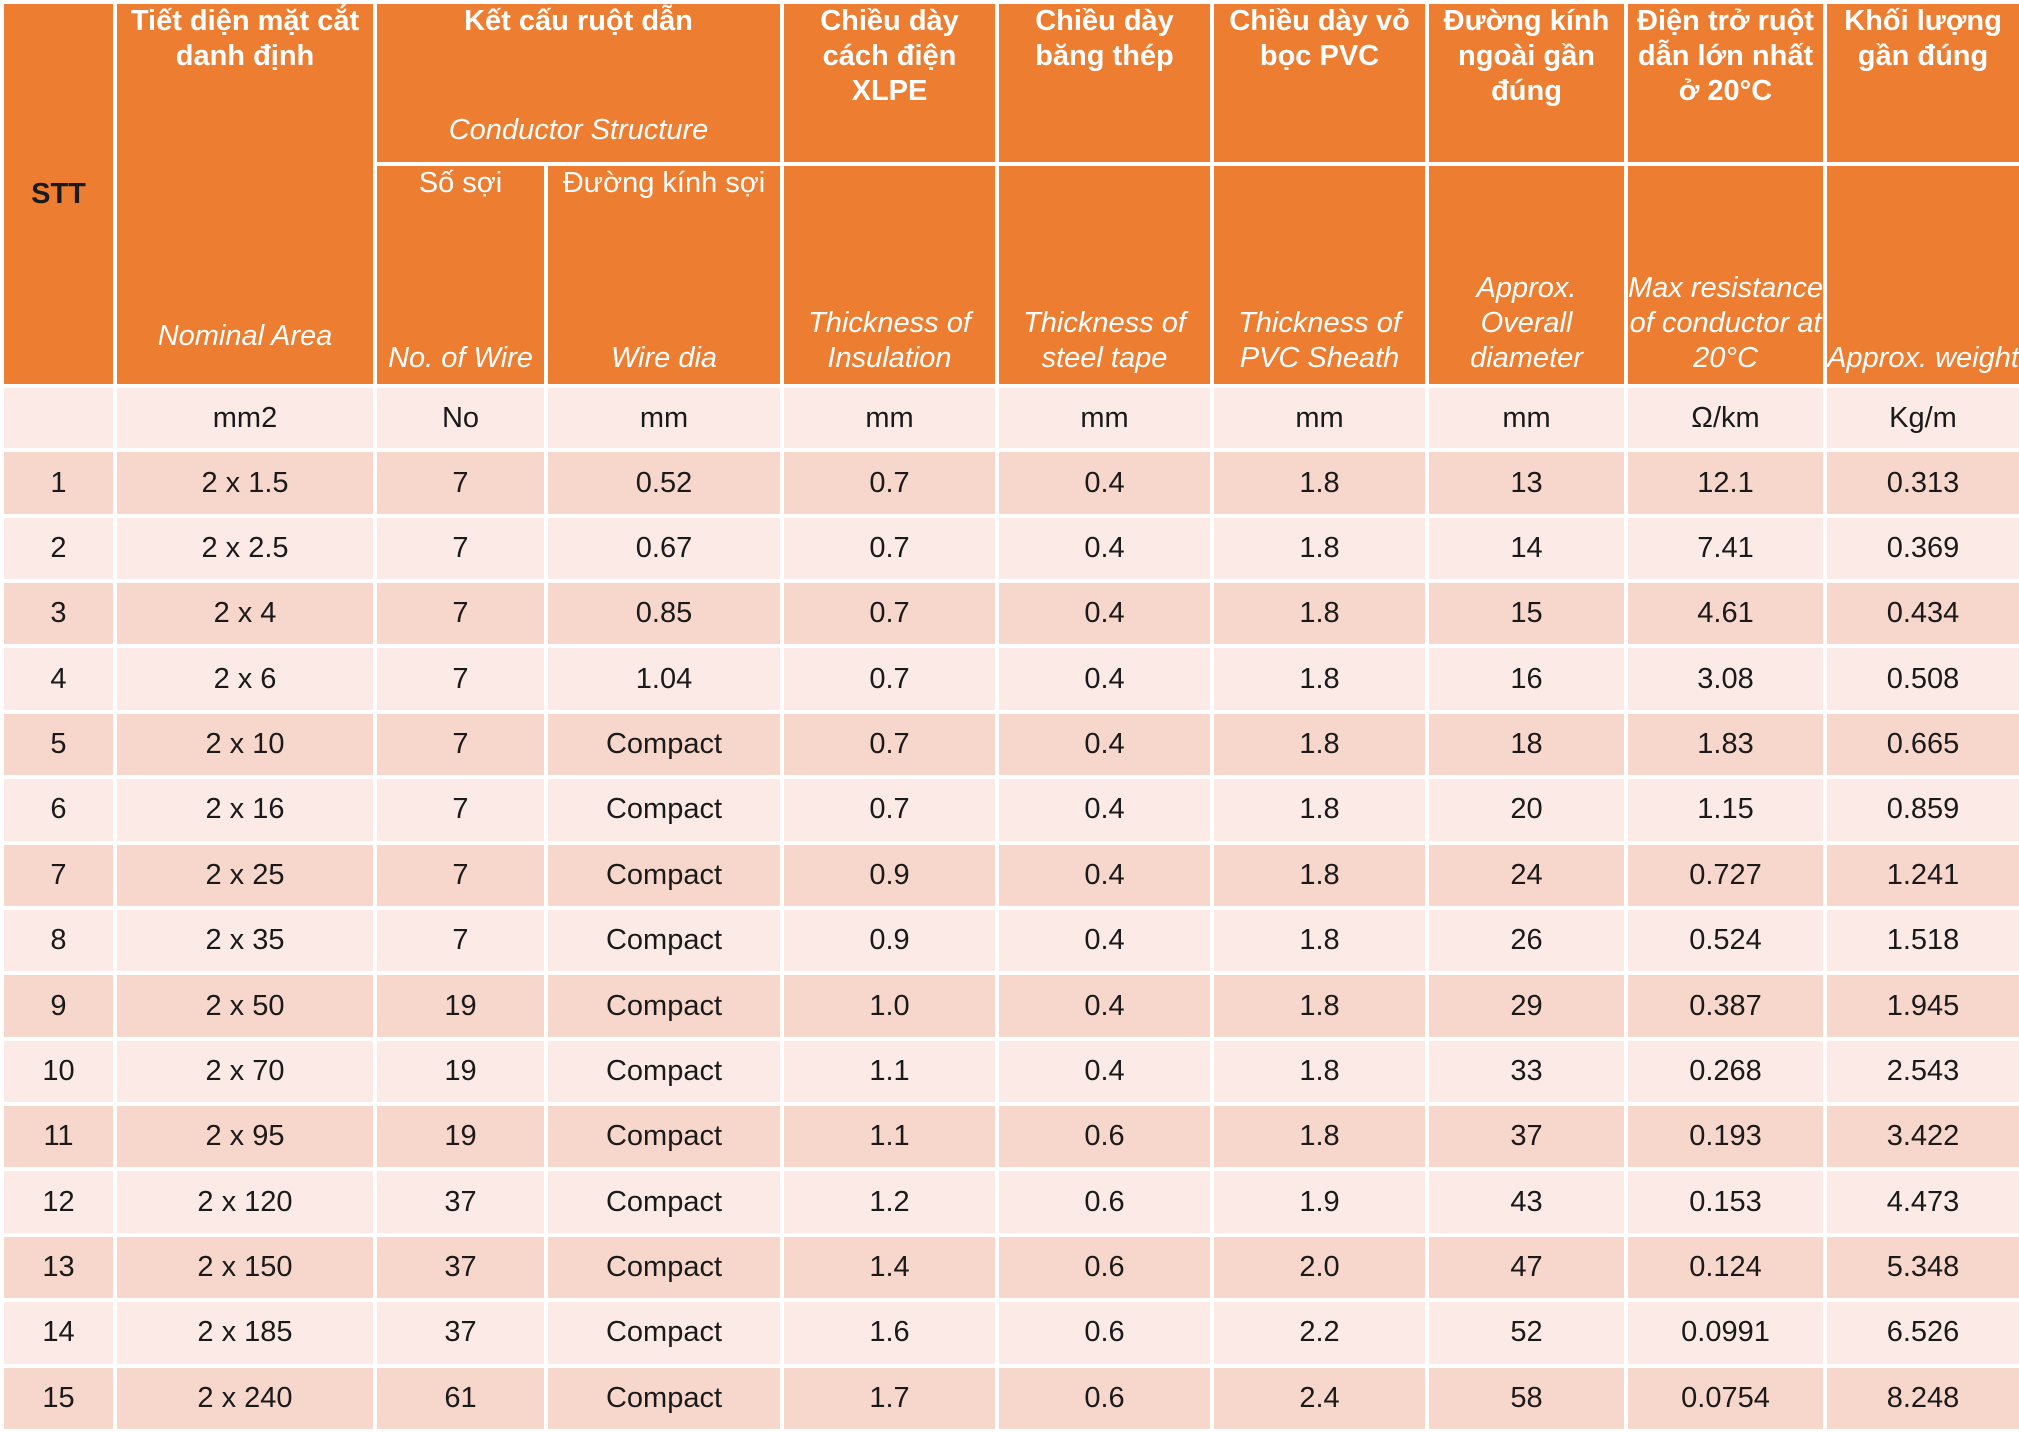 This screenshot has width=2019, height=1433. What do you see at coordinates (578, 21) in the screenshot?
I see `header-conductor-structure-vn: Kết cấu ruột dẫn` at bounding box center [578, 21].